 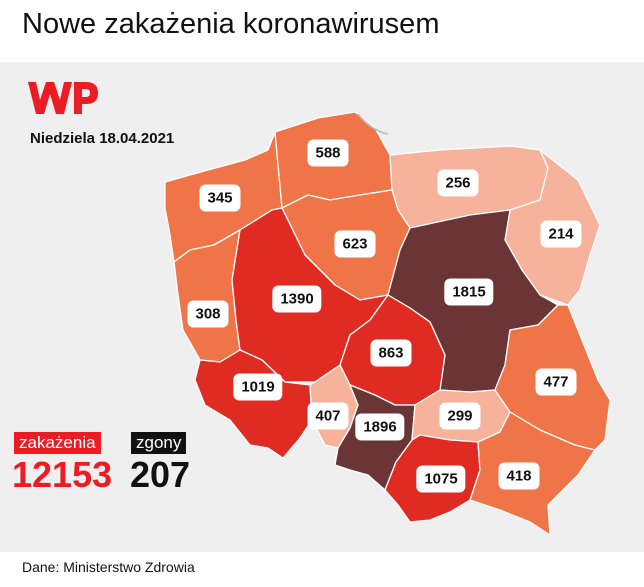 I want to click on region-label-malopolskie: 1075, so click(x=441, y=479).